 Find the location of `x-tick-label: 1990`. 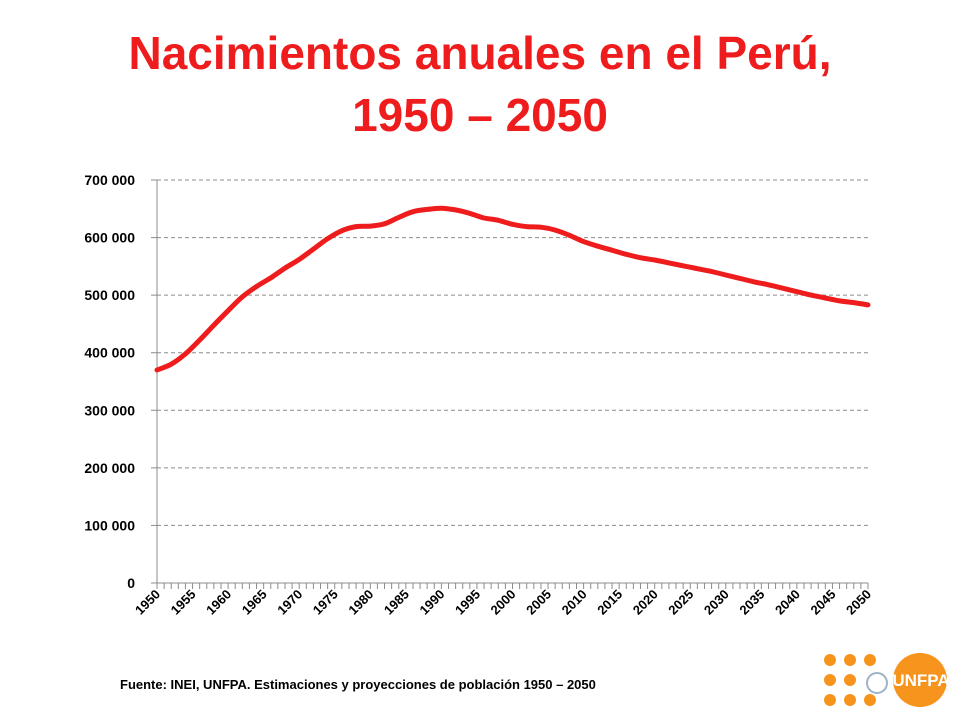

x-tick-label: 1990 is located at coordinates (431, 602).